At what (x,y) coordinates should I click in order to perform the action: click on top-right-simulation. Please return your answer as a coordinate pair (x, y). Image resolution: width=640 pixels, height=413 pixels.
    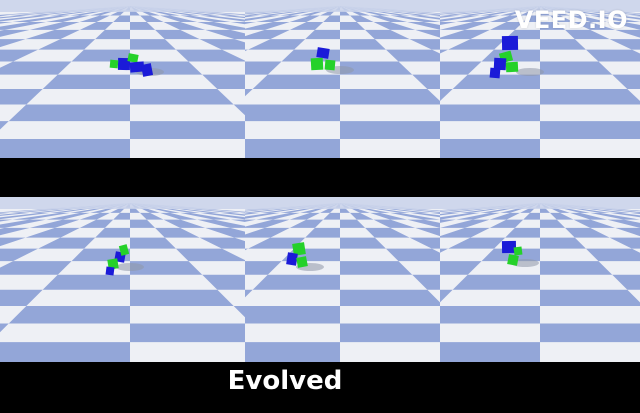
    Looking at the image, I should click on (540, 79).